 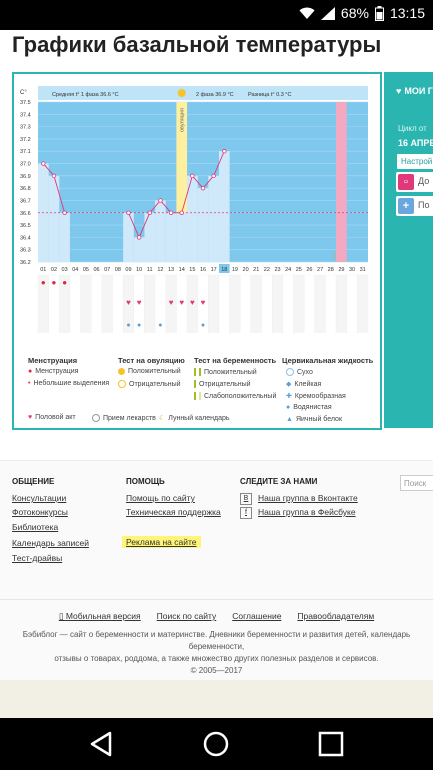 I want to click on cycle-day: 01, so click(x=43, y=270).